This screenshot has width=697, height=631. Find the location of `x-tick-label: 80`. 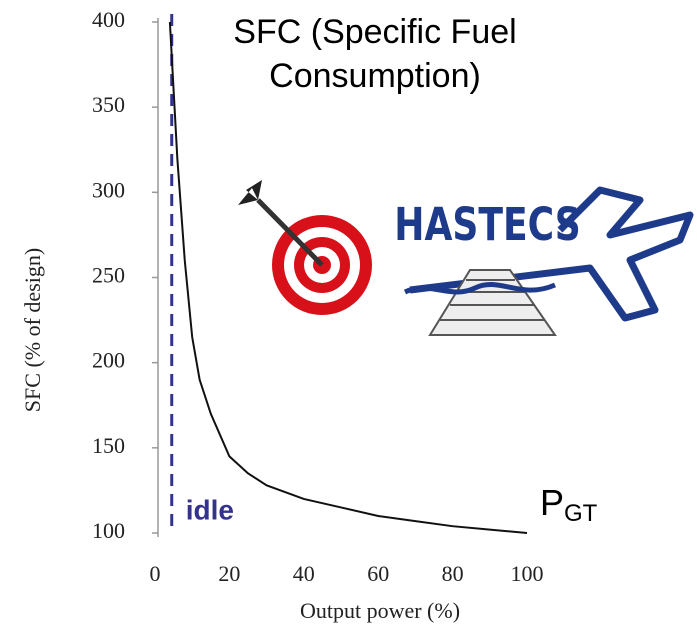

x-tick-label: 80 is located at coordinates (453, 573).